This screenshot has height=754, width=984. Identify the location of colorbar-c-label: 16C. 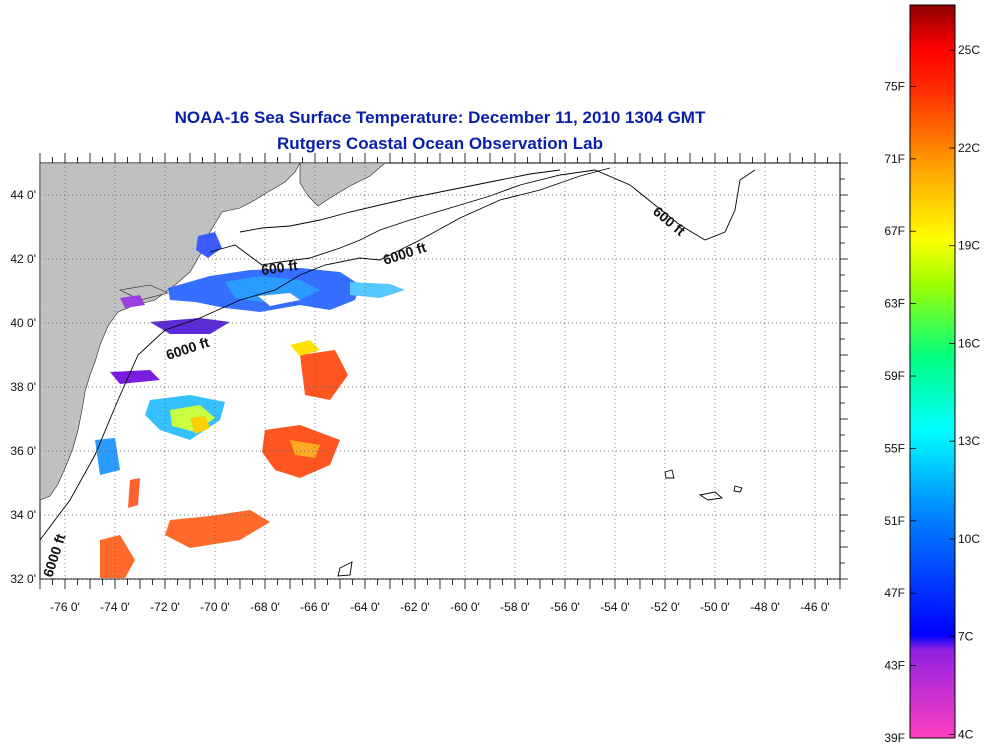
(969, 343).